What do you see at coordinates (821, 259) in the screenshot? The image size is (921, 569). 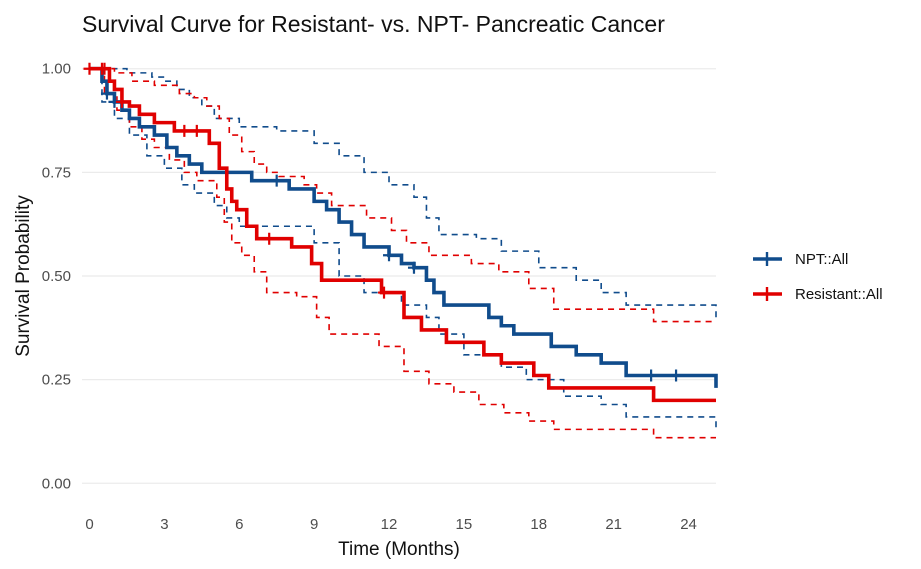 I see `npt-legend-label: NPT::All` at bounding box center [821, 259].